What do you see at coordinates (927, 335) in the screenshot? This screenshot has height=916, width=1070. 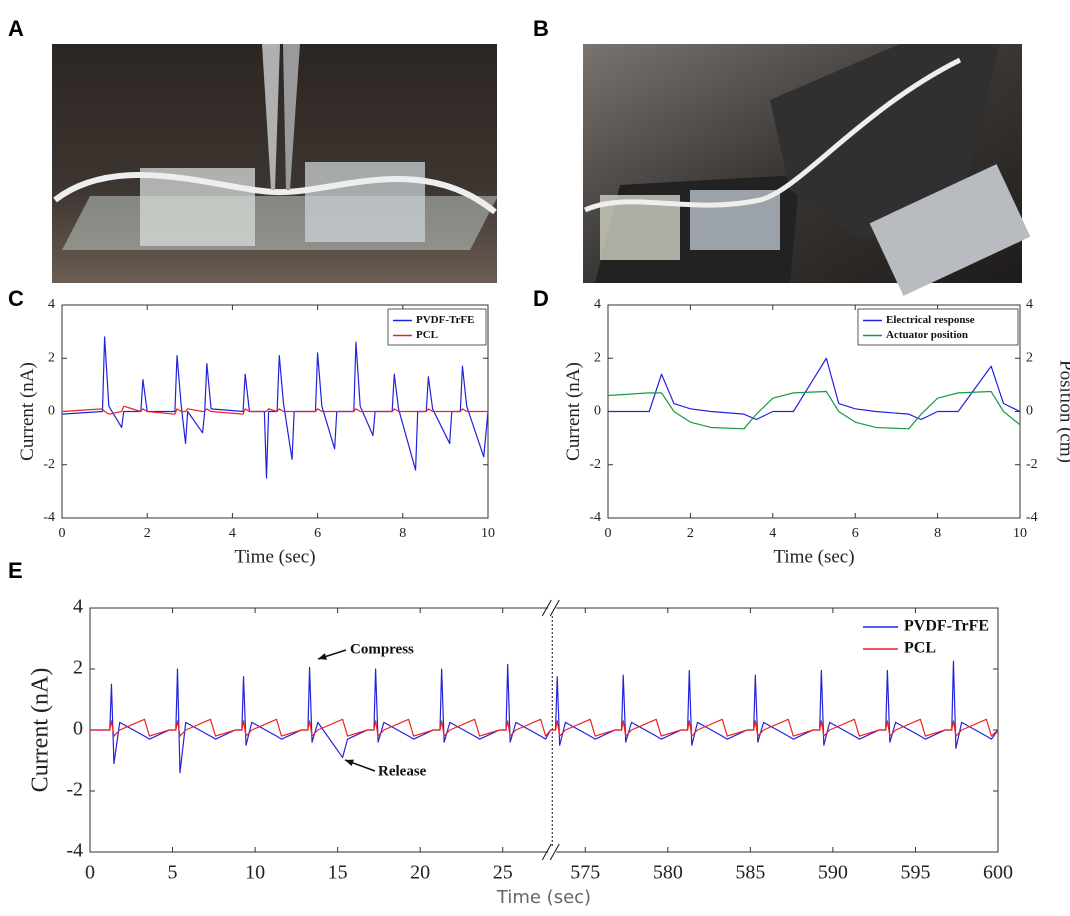 I see `legend-label: Actuator position` at bounding box center [927, 335].